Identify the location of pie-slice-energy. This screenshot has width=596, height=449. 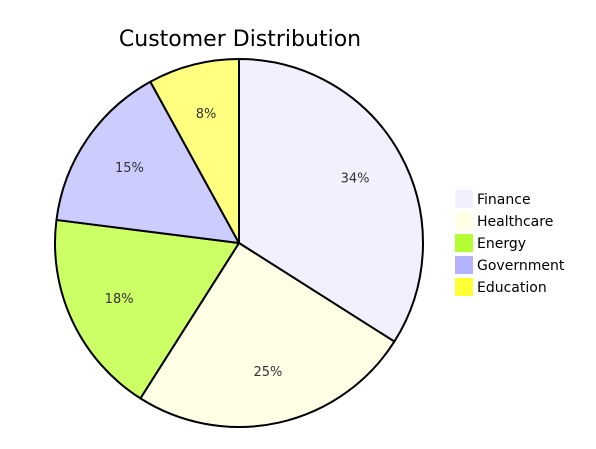
(147, 309).